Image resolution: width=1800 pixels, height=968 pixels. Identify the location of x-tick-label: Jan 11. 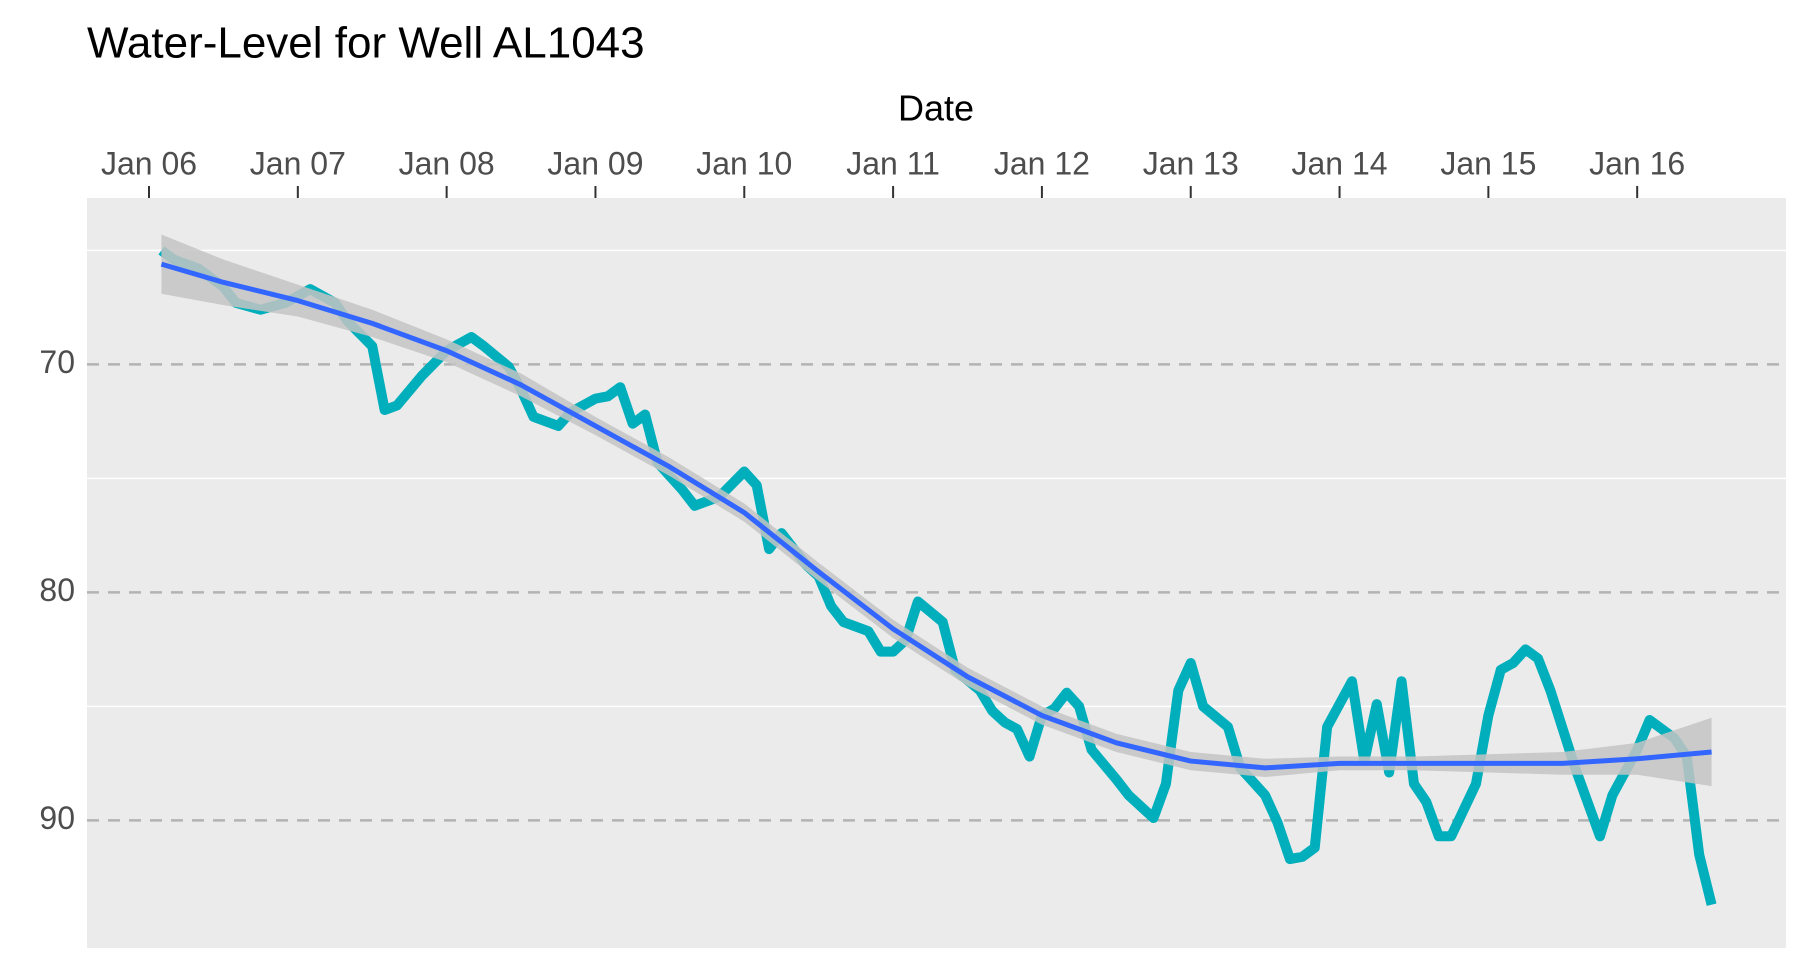
(893, 163).